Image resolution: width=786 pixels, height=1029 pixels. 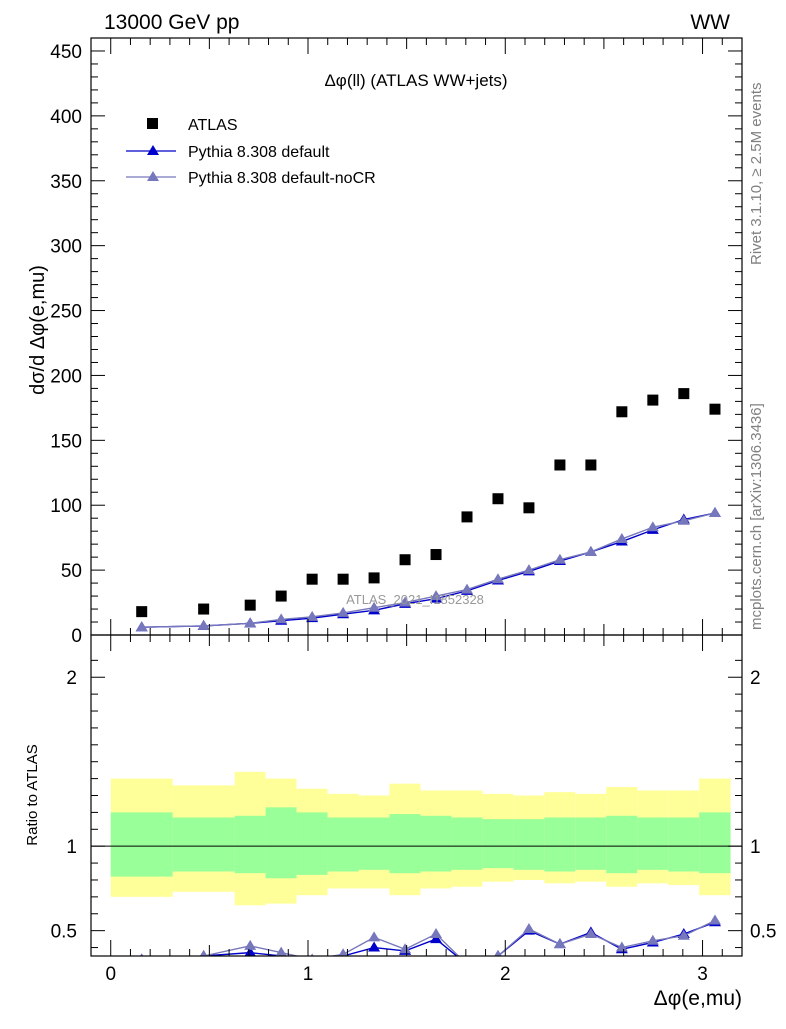 I want to click on plot-title: Δφ(ll) (ATLAS WW+jets), so click(x=415, y=80).